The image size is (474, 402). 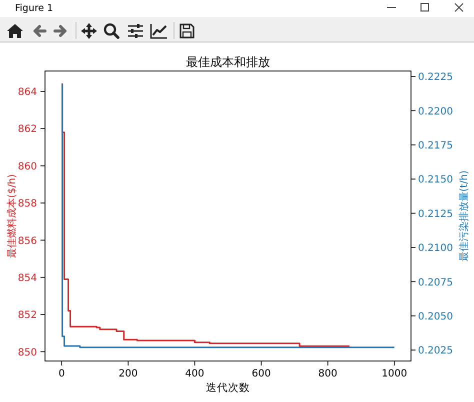 I want to click on x-tick-label: 800, so click(x=328, y=374).